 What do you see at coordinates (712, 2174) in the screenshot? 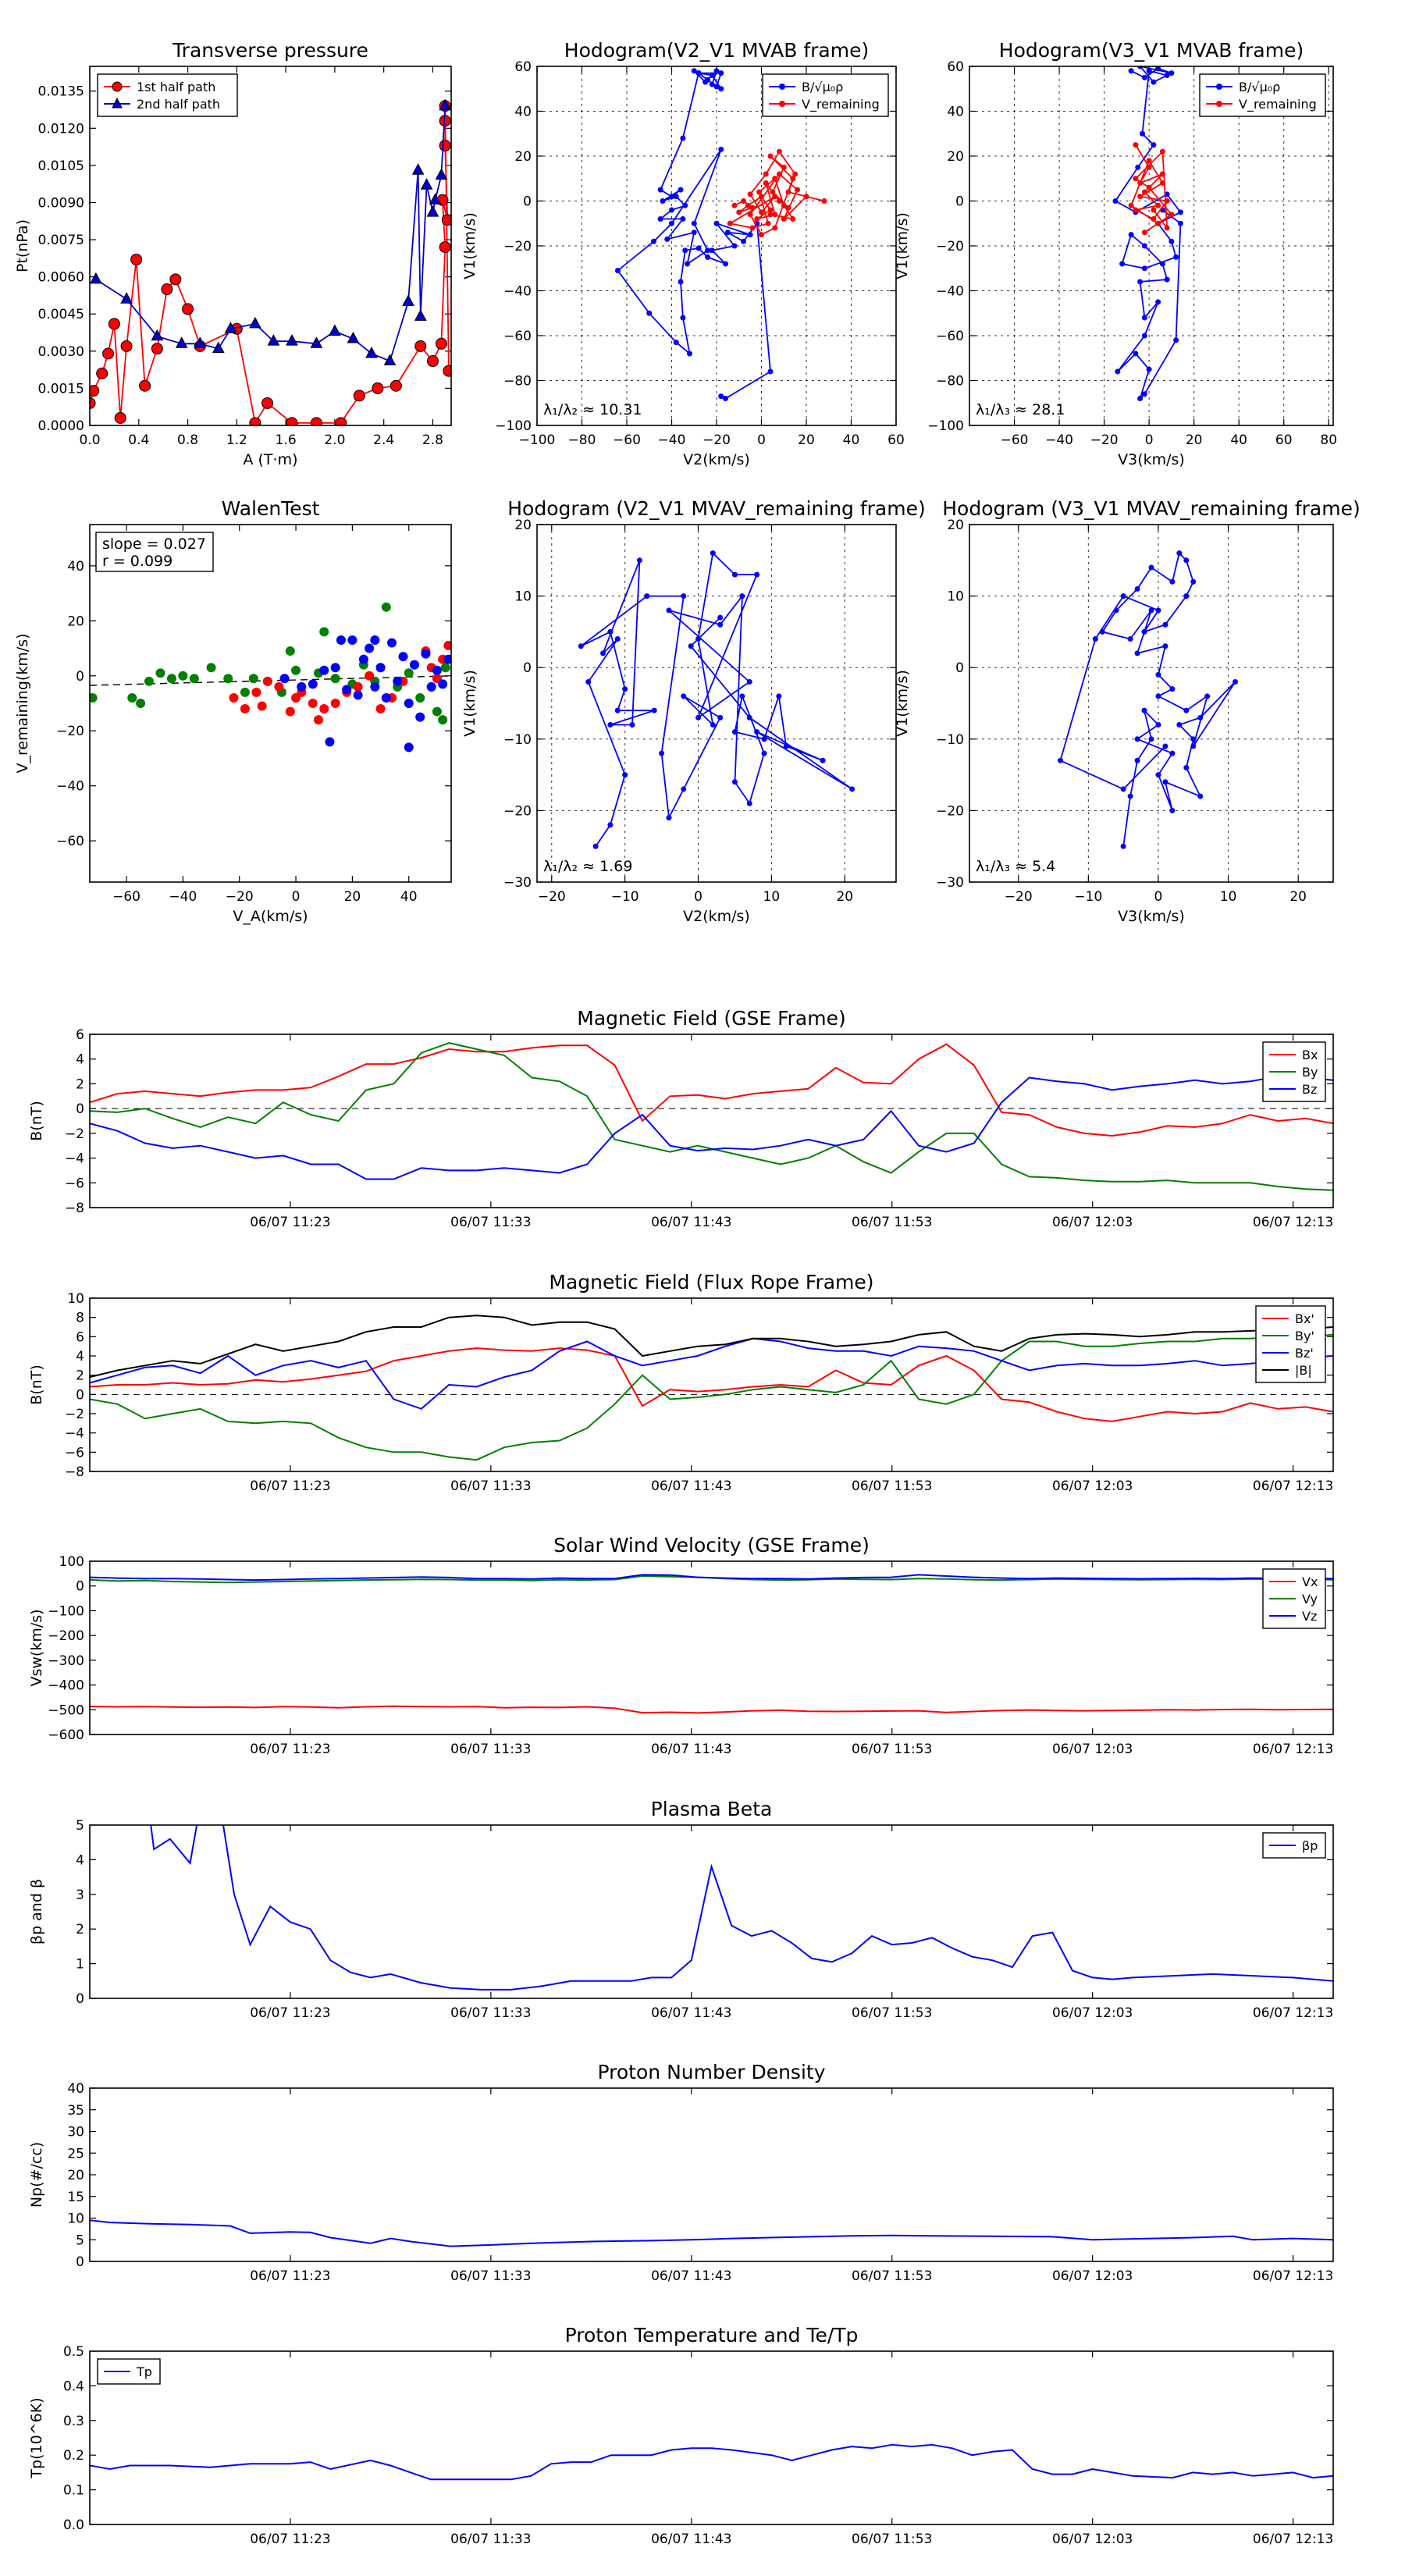
I see `plot-frame` at bounding box center [712, 2174].